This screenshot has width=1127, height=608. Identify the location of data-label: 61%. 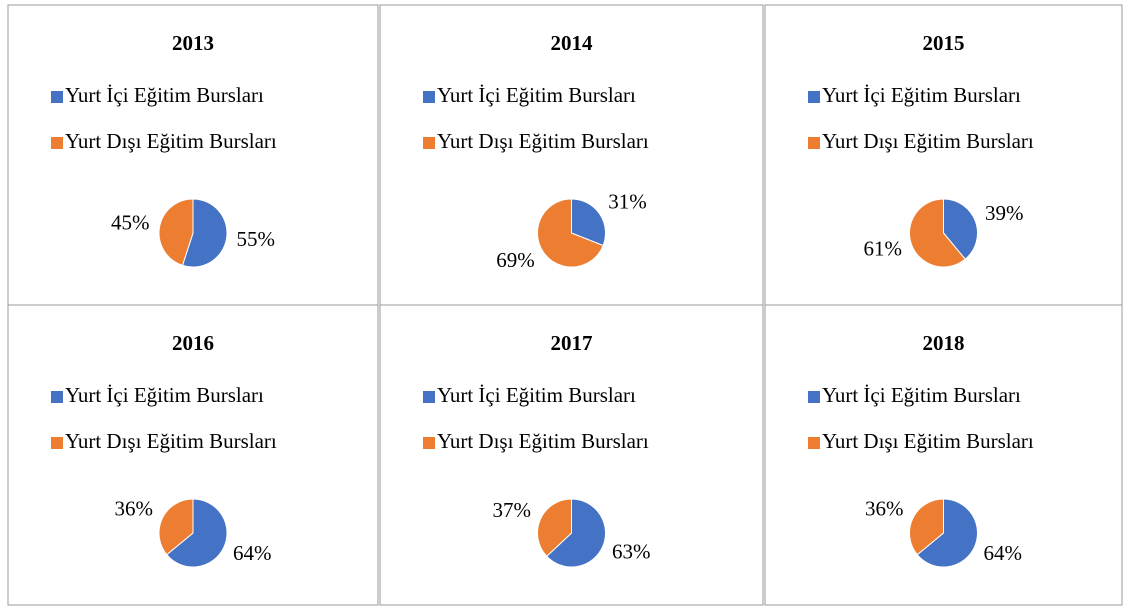
(882, 248).